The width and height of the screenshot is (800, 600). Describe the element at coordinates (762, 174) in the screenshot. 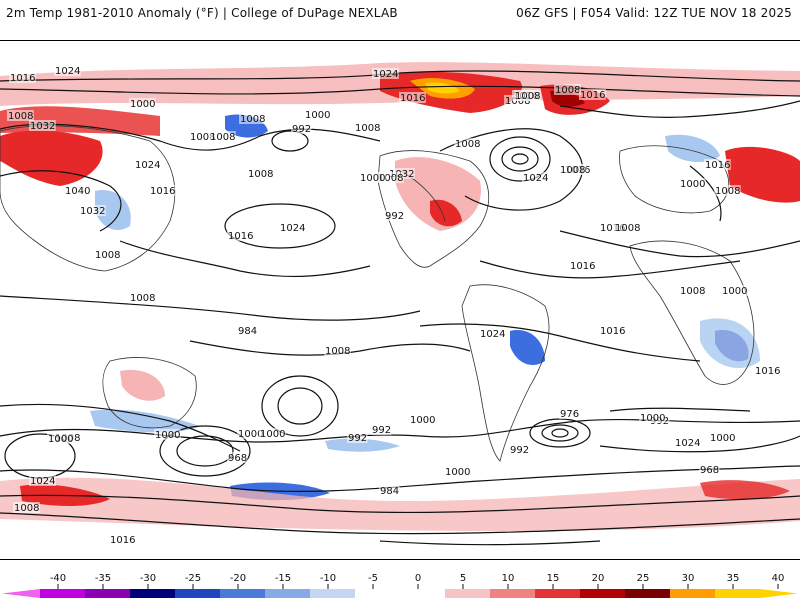

I see `warm-anomaly-east` at that location.